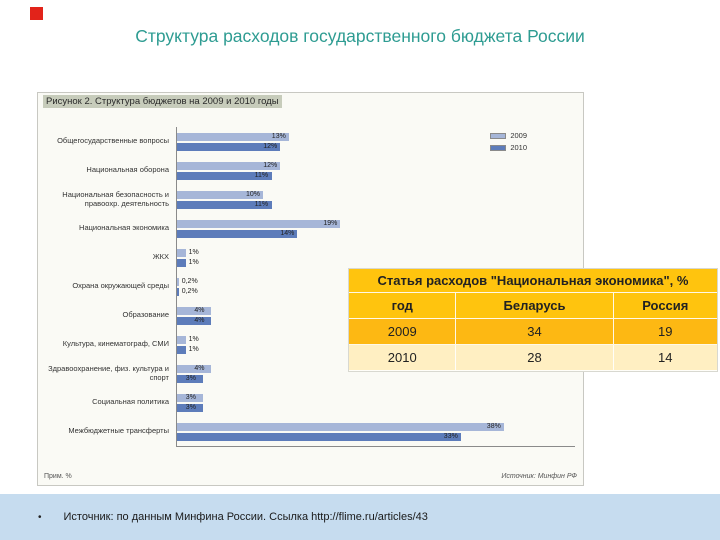  What do you see at coordinates (665, 306) in the screenshot?
I see `table-col-russia: Россия` at bounding box center [665, 306].